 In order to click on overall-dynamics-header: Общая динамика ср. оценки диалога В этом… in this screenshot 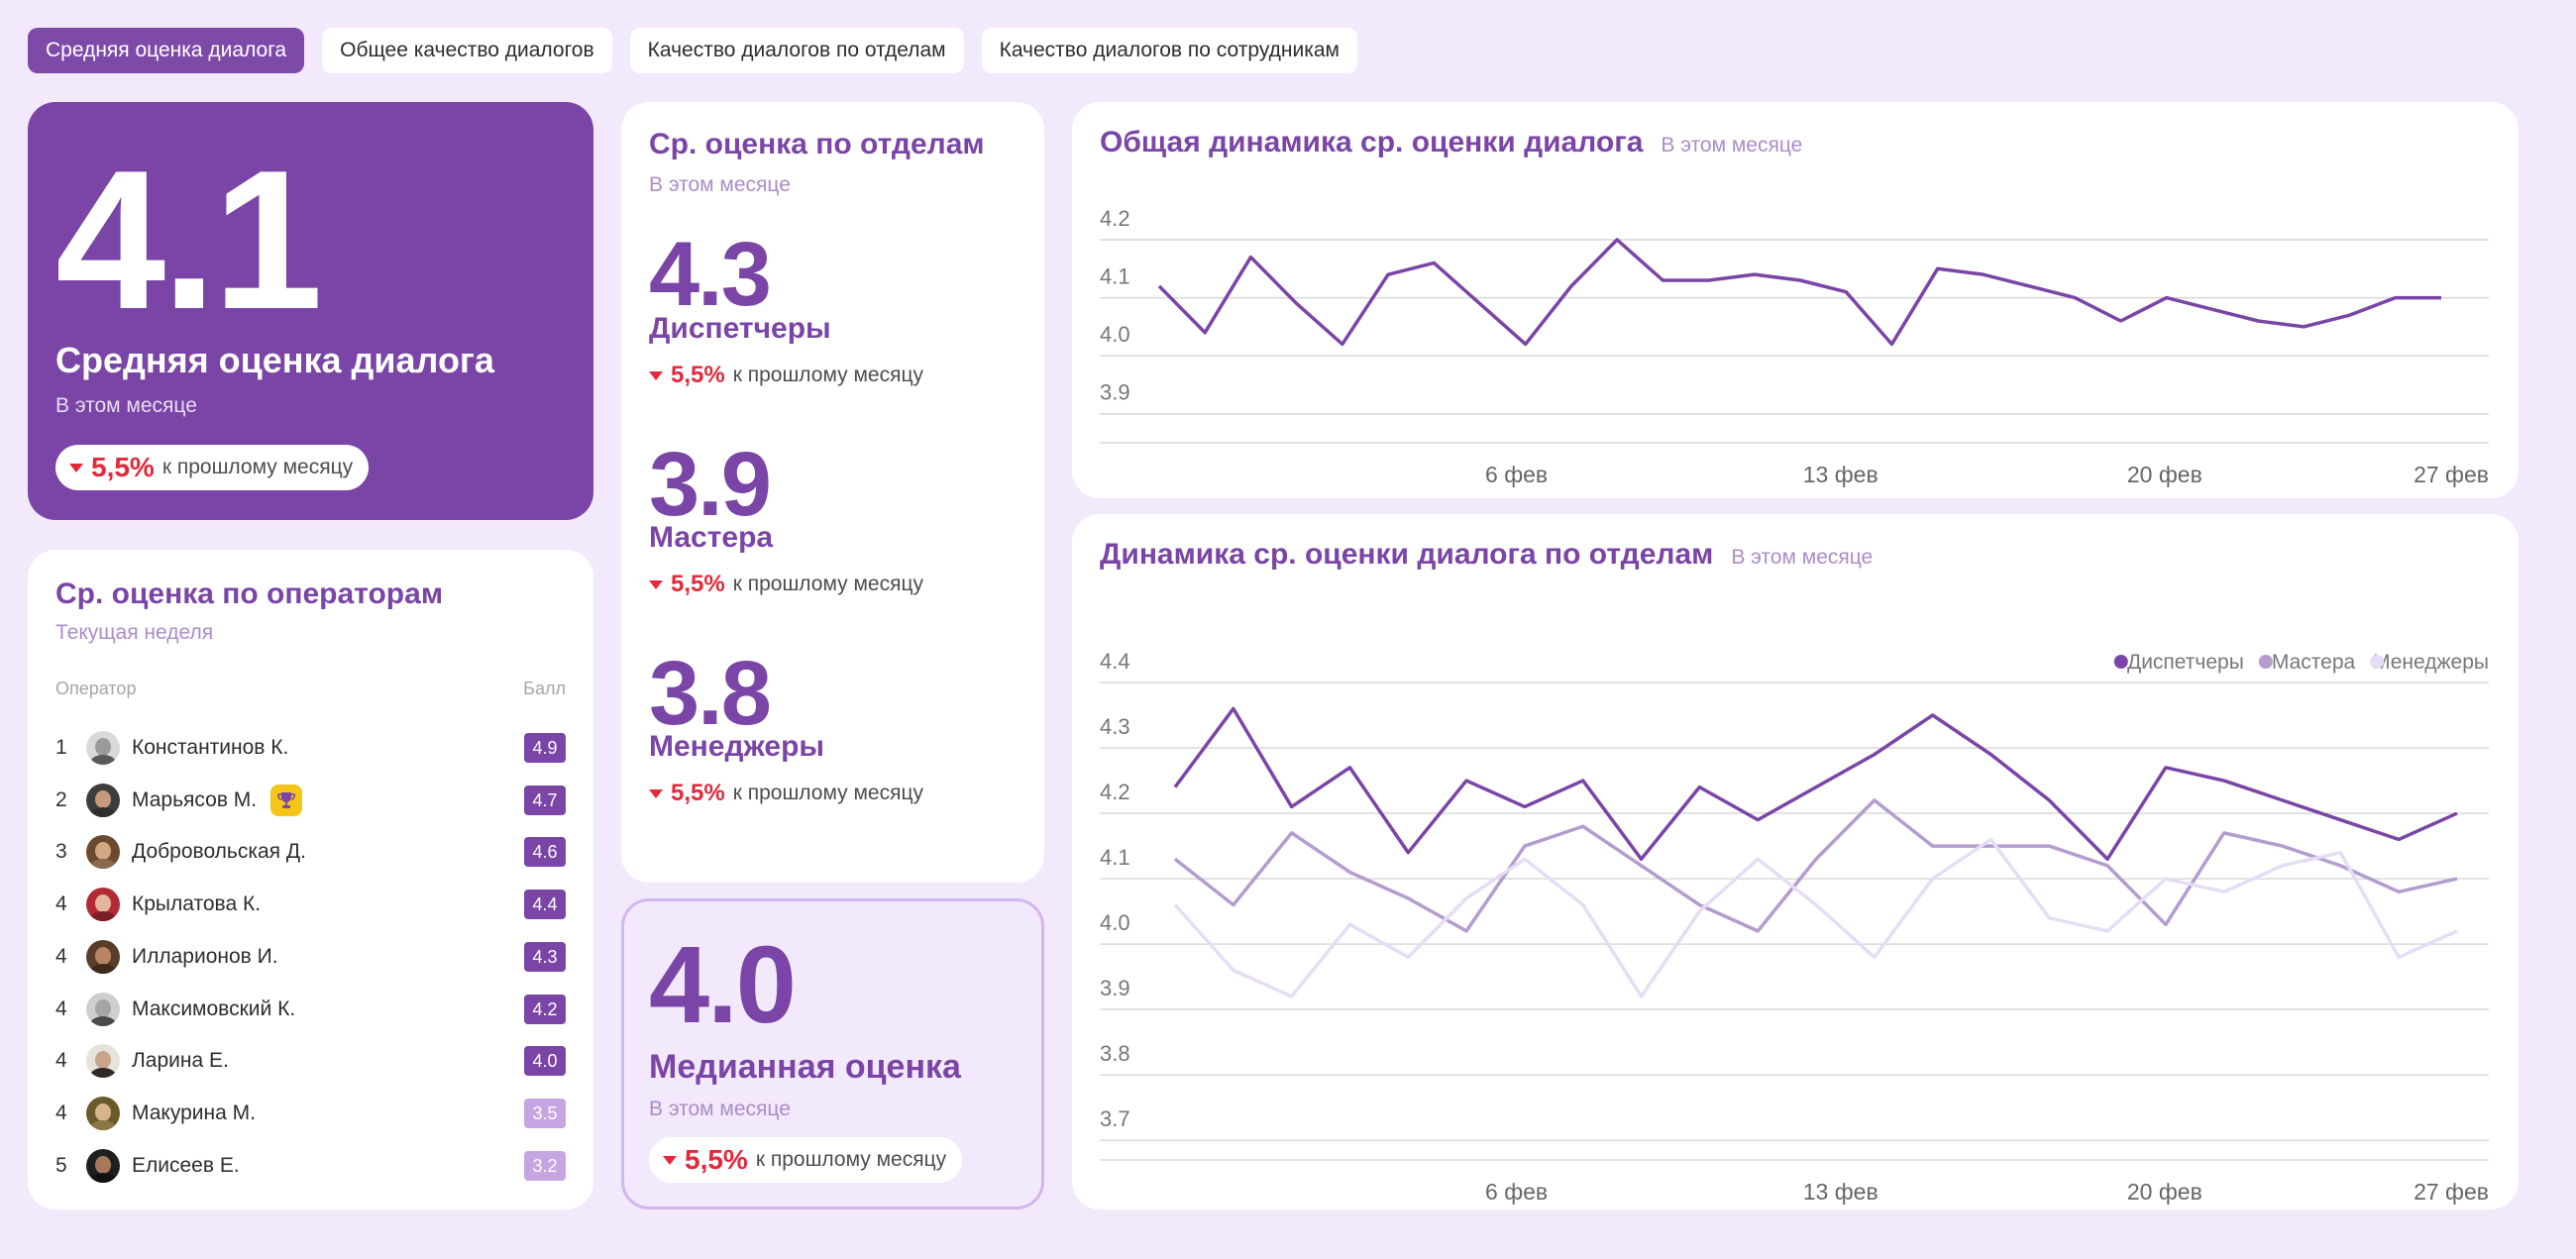, I will do `click(1451, 143)`.